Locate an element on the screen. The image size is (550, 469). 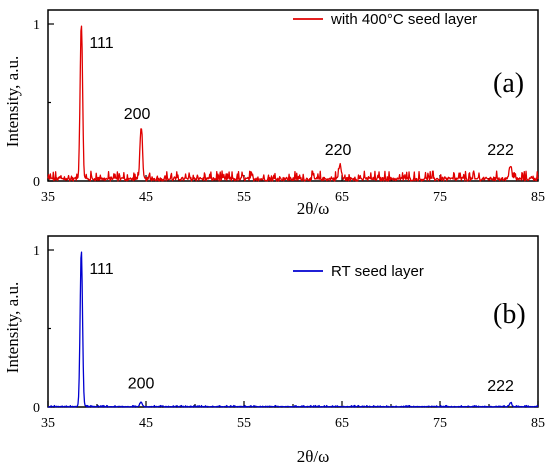
panel-label: (a) is located at coordinates (508, 83).